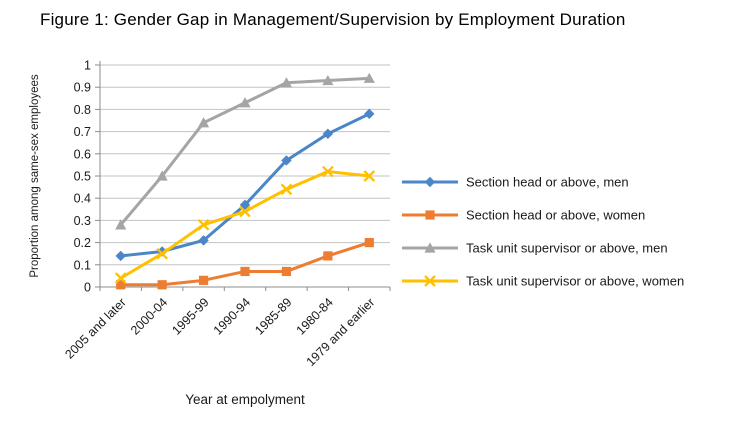  What do you see at coordinates (245, 399) in the screenshot?
I see `x-axis-title: Year at empolyment` at bounding box center [245, 399].